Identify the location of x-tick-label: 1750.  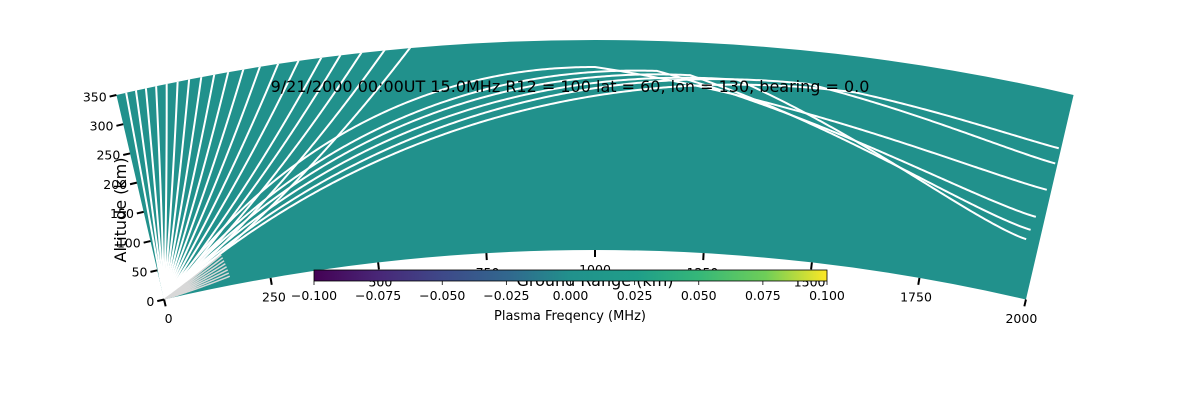
(916, 297).